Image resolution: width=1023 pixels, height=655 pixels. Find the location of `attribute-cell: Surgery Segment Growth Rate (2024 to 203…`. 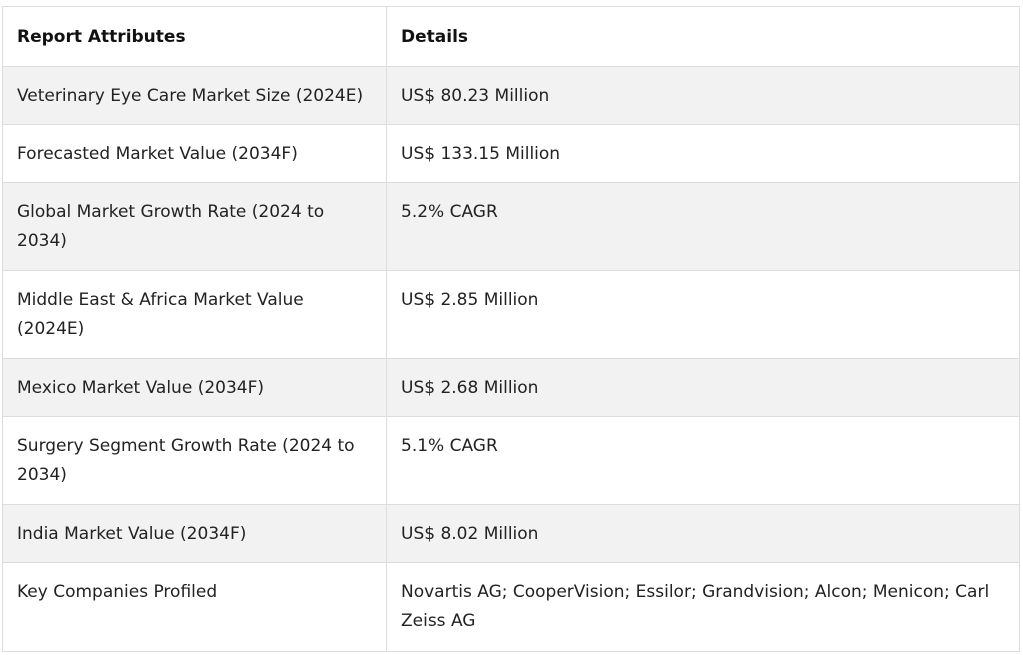

attribute-cell: Surgery Segment Growth Rate (2024 to 203… is located at coordinates (194, 460).